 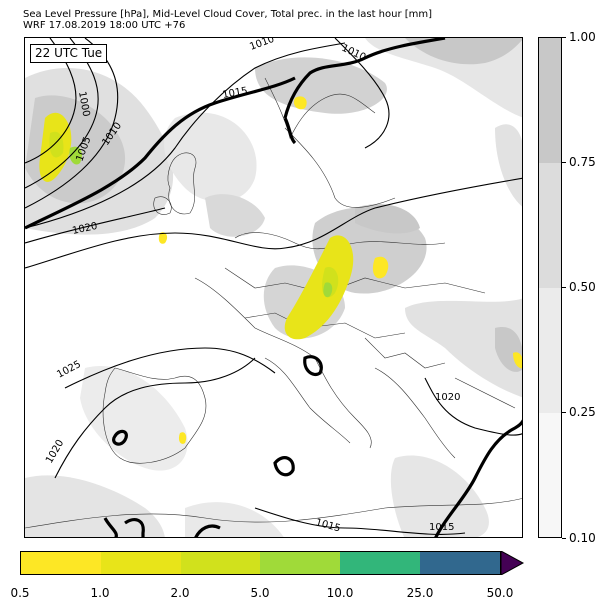 What do you see at coordinates (20, 593) in the screenshot?
I see `precip-tick: 0.5` at bounding box center [20, 593].